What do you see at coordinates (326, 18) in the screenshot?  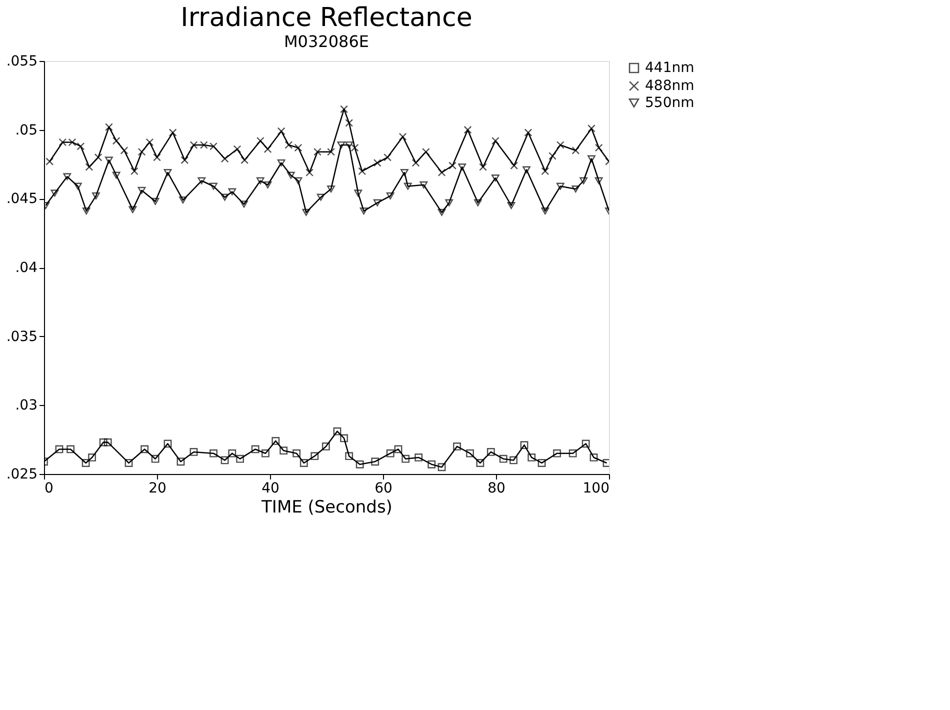 I see `chart-title: Irradiance Reflectance` at bounding box center [326, 18].